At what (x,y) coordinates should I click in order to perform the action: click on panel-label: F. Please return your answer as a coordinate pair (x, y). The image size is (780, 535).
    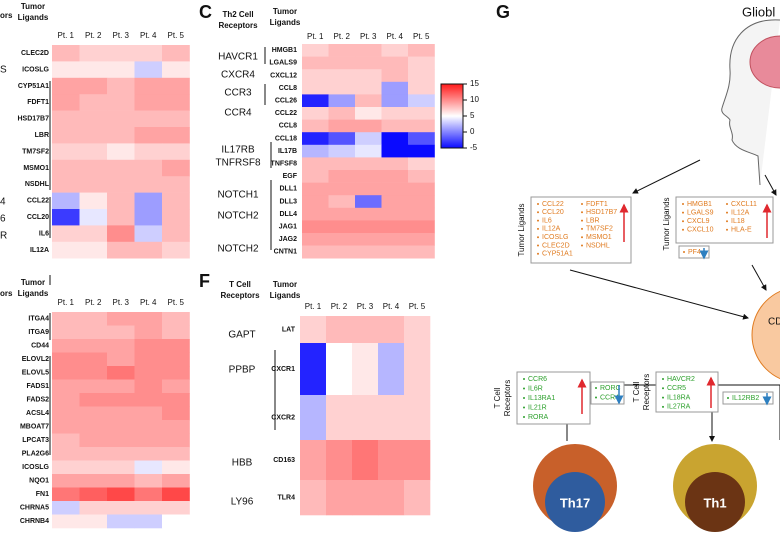
    Looking at the image, I should click on (204, 281).